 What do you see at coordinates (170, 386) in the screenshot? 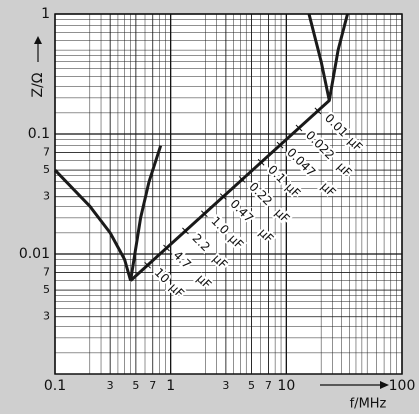
I see `x-tick-label: 1` at bounding box center [170, 386].